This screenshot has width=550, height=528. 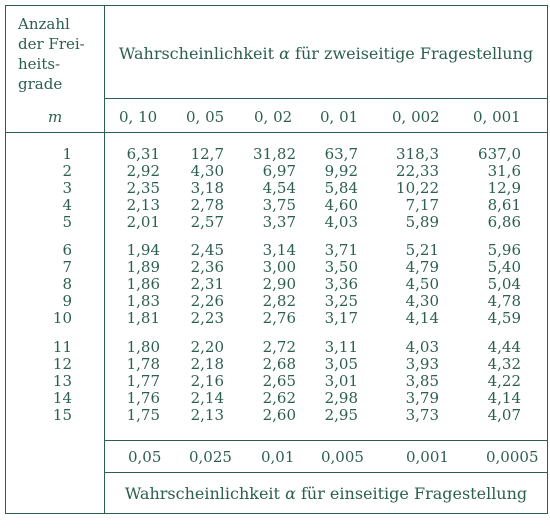 I want to click on critical-value-cell: 3,05, so click(x=341, y=364).